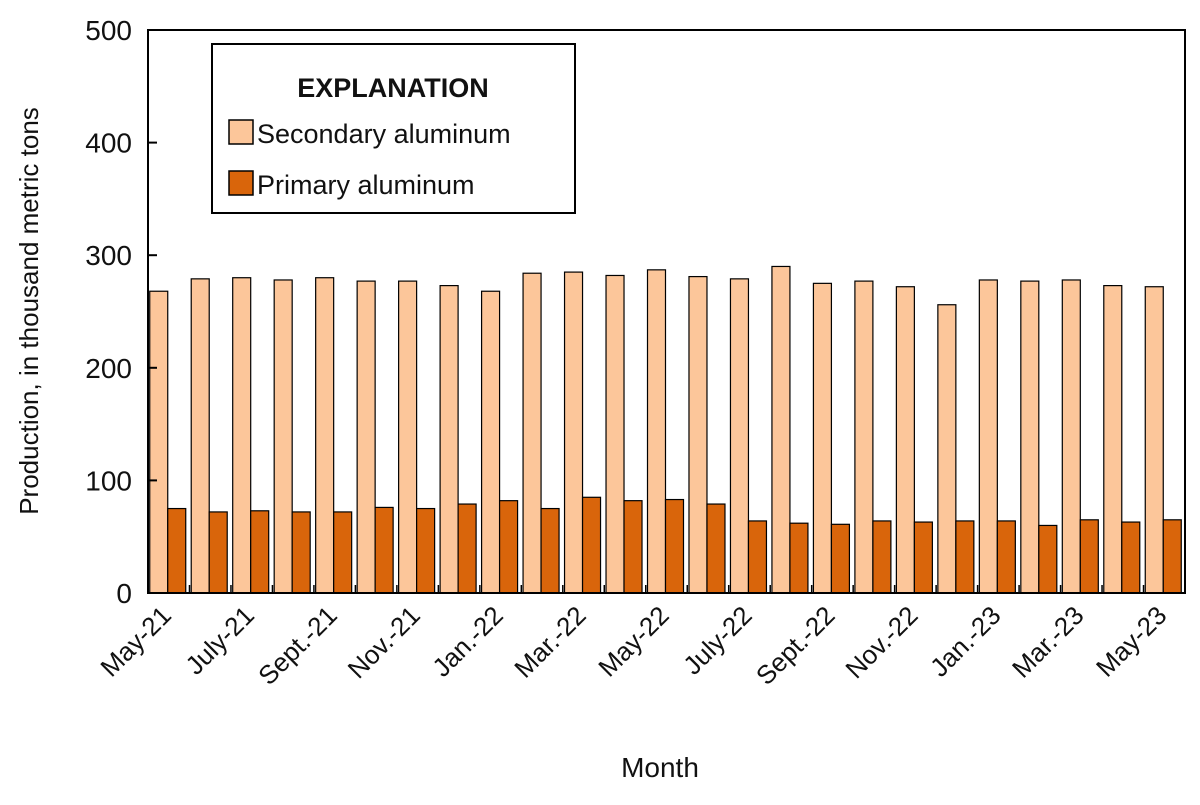 The width and height of the screenshot is (1200, 805). I want to click on y-tick-label: 100, so click(108, 480).